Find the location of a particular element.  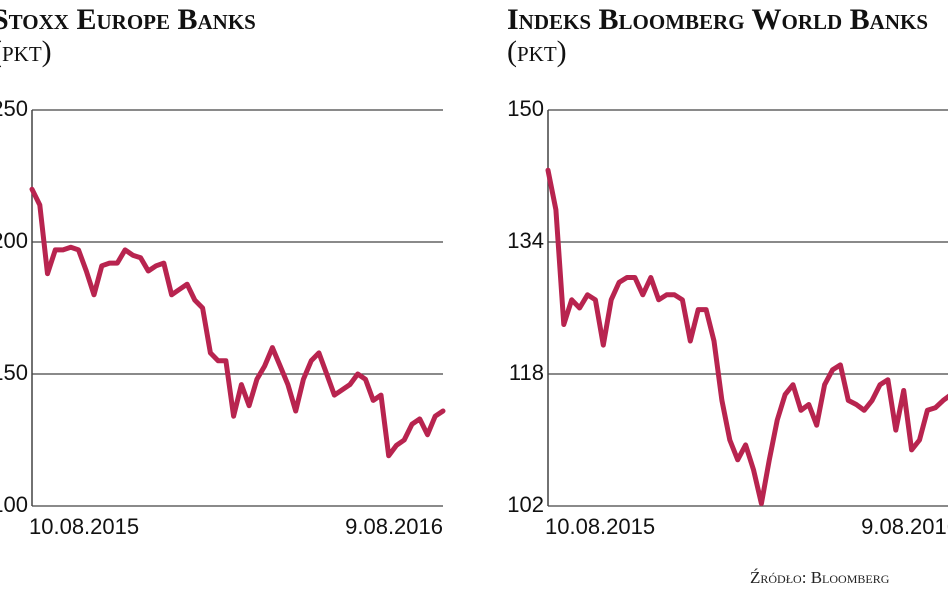

chart-title: Indeks Bloomberg World Banks is located at coordinates (718, 19).